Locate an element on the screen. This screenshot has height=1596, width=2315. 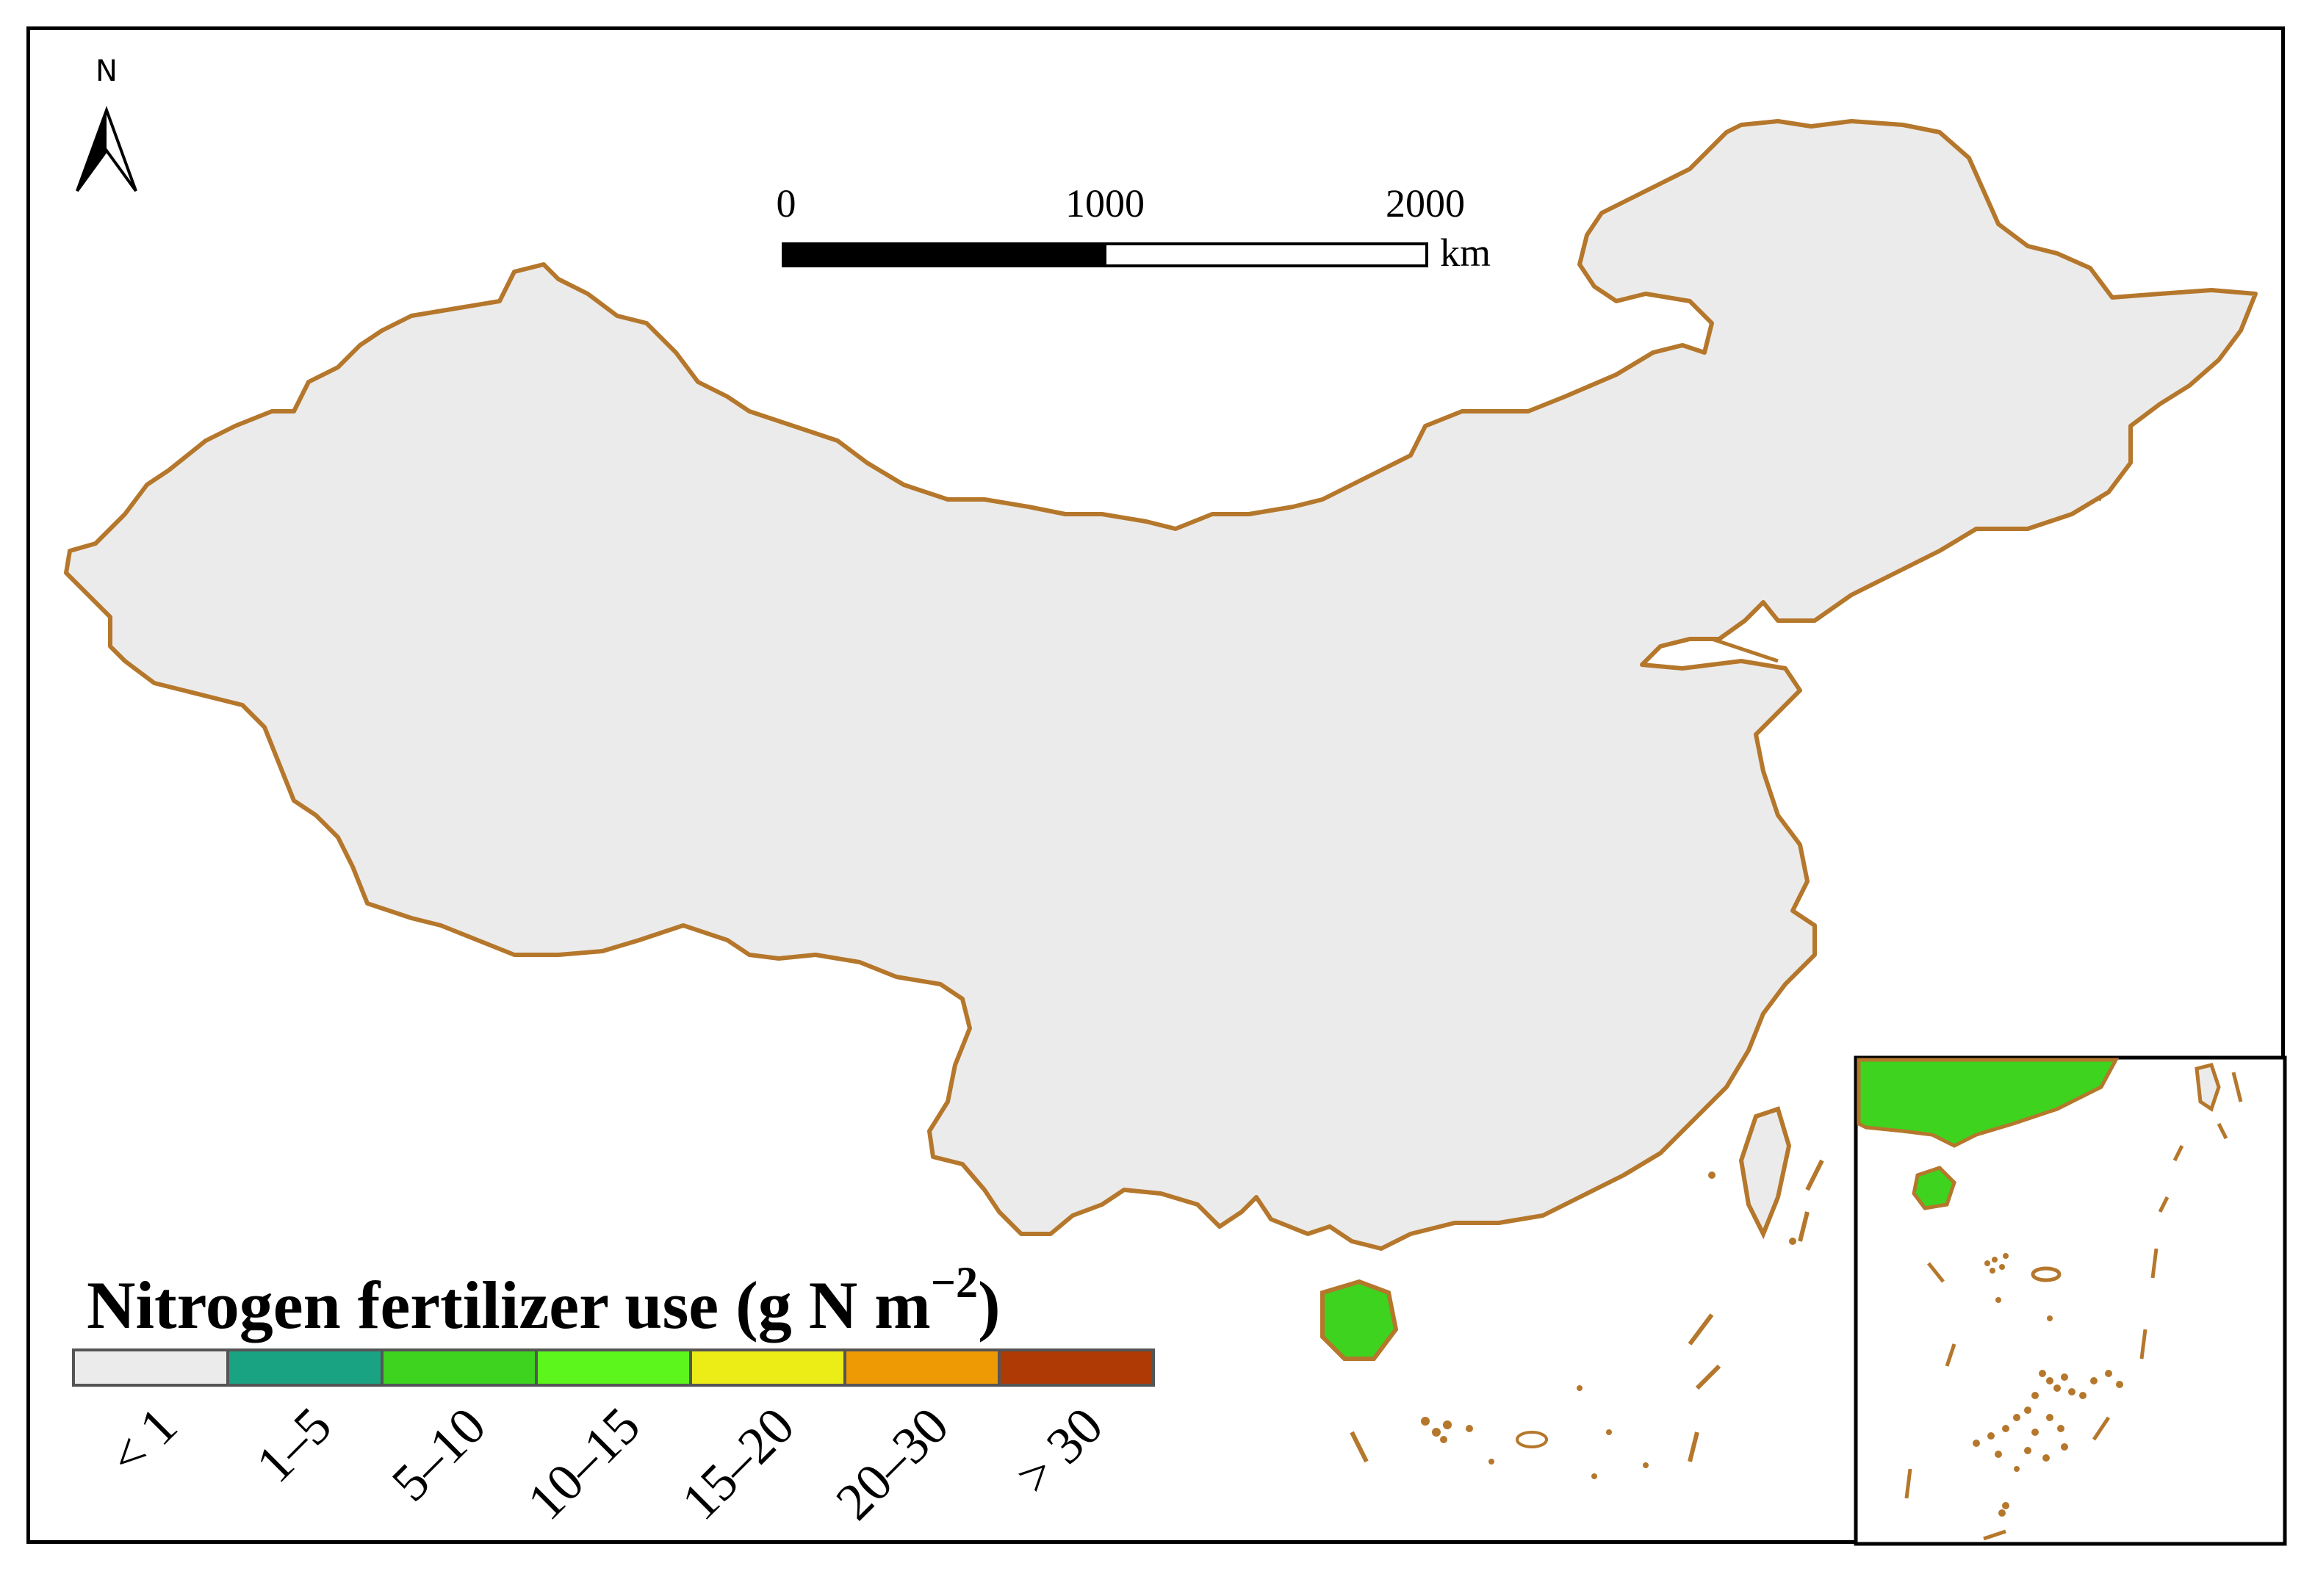
hainan-island is located at coordinates (1359, 1320).